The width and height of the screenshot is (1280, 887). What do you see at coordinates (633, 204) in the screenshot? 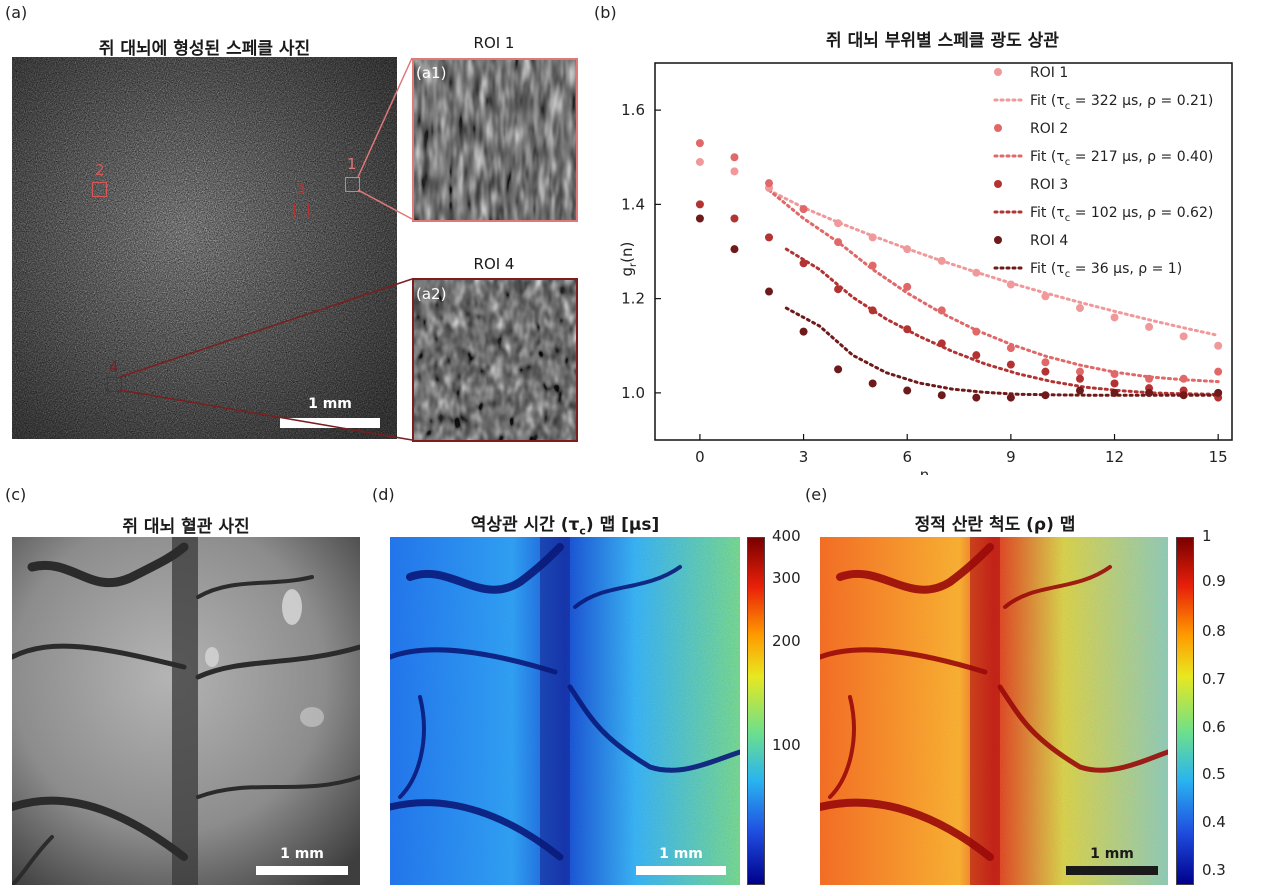
I see `y-tick-label: 1.4` at bounding box center [633, 204].